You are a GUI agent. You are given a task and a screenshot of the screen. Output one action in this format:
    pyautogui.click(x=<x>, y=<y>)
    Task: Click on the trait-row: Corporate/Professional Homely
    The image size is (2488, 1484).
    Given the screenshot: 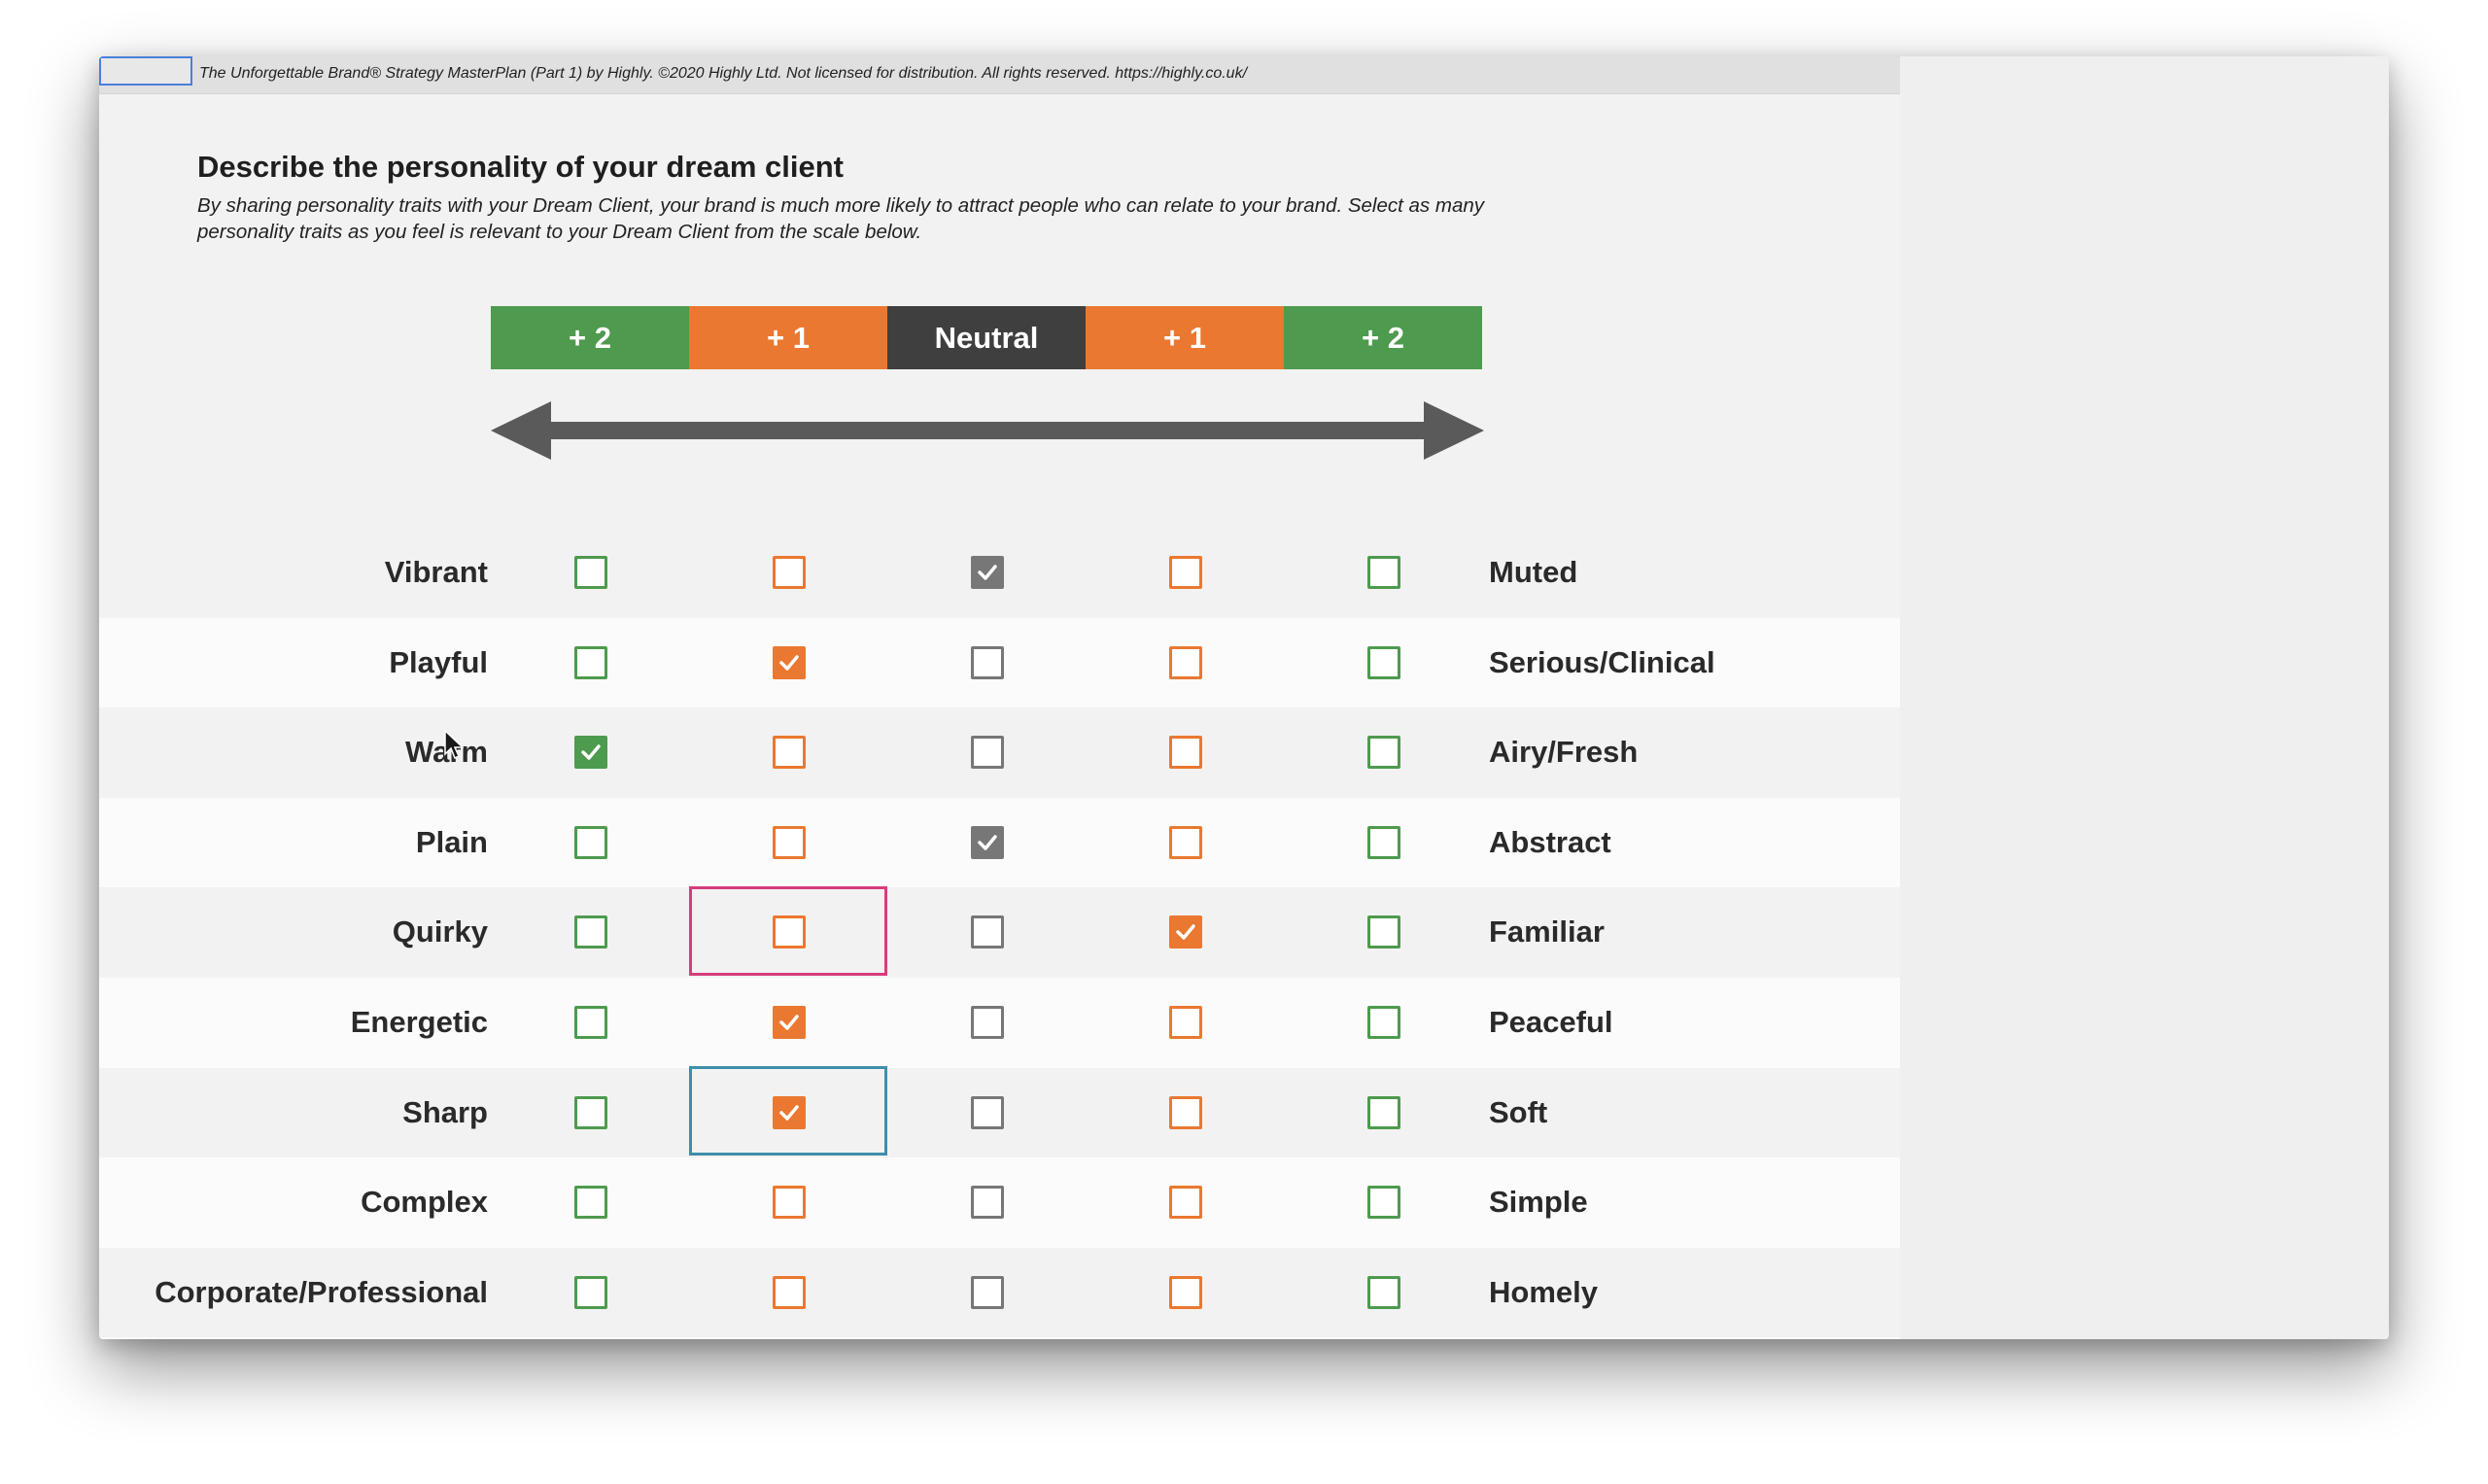 What is the action you would take?
    pyautogui.click(x=1000, y=1293)
    